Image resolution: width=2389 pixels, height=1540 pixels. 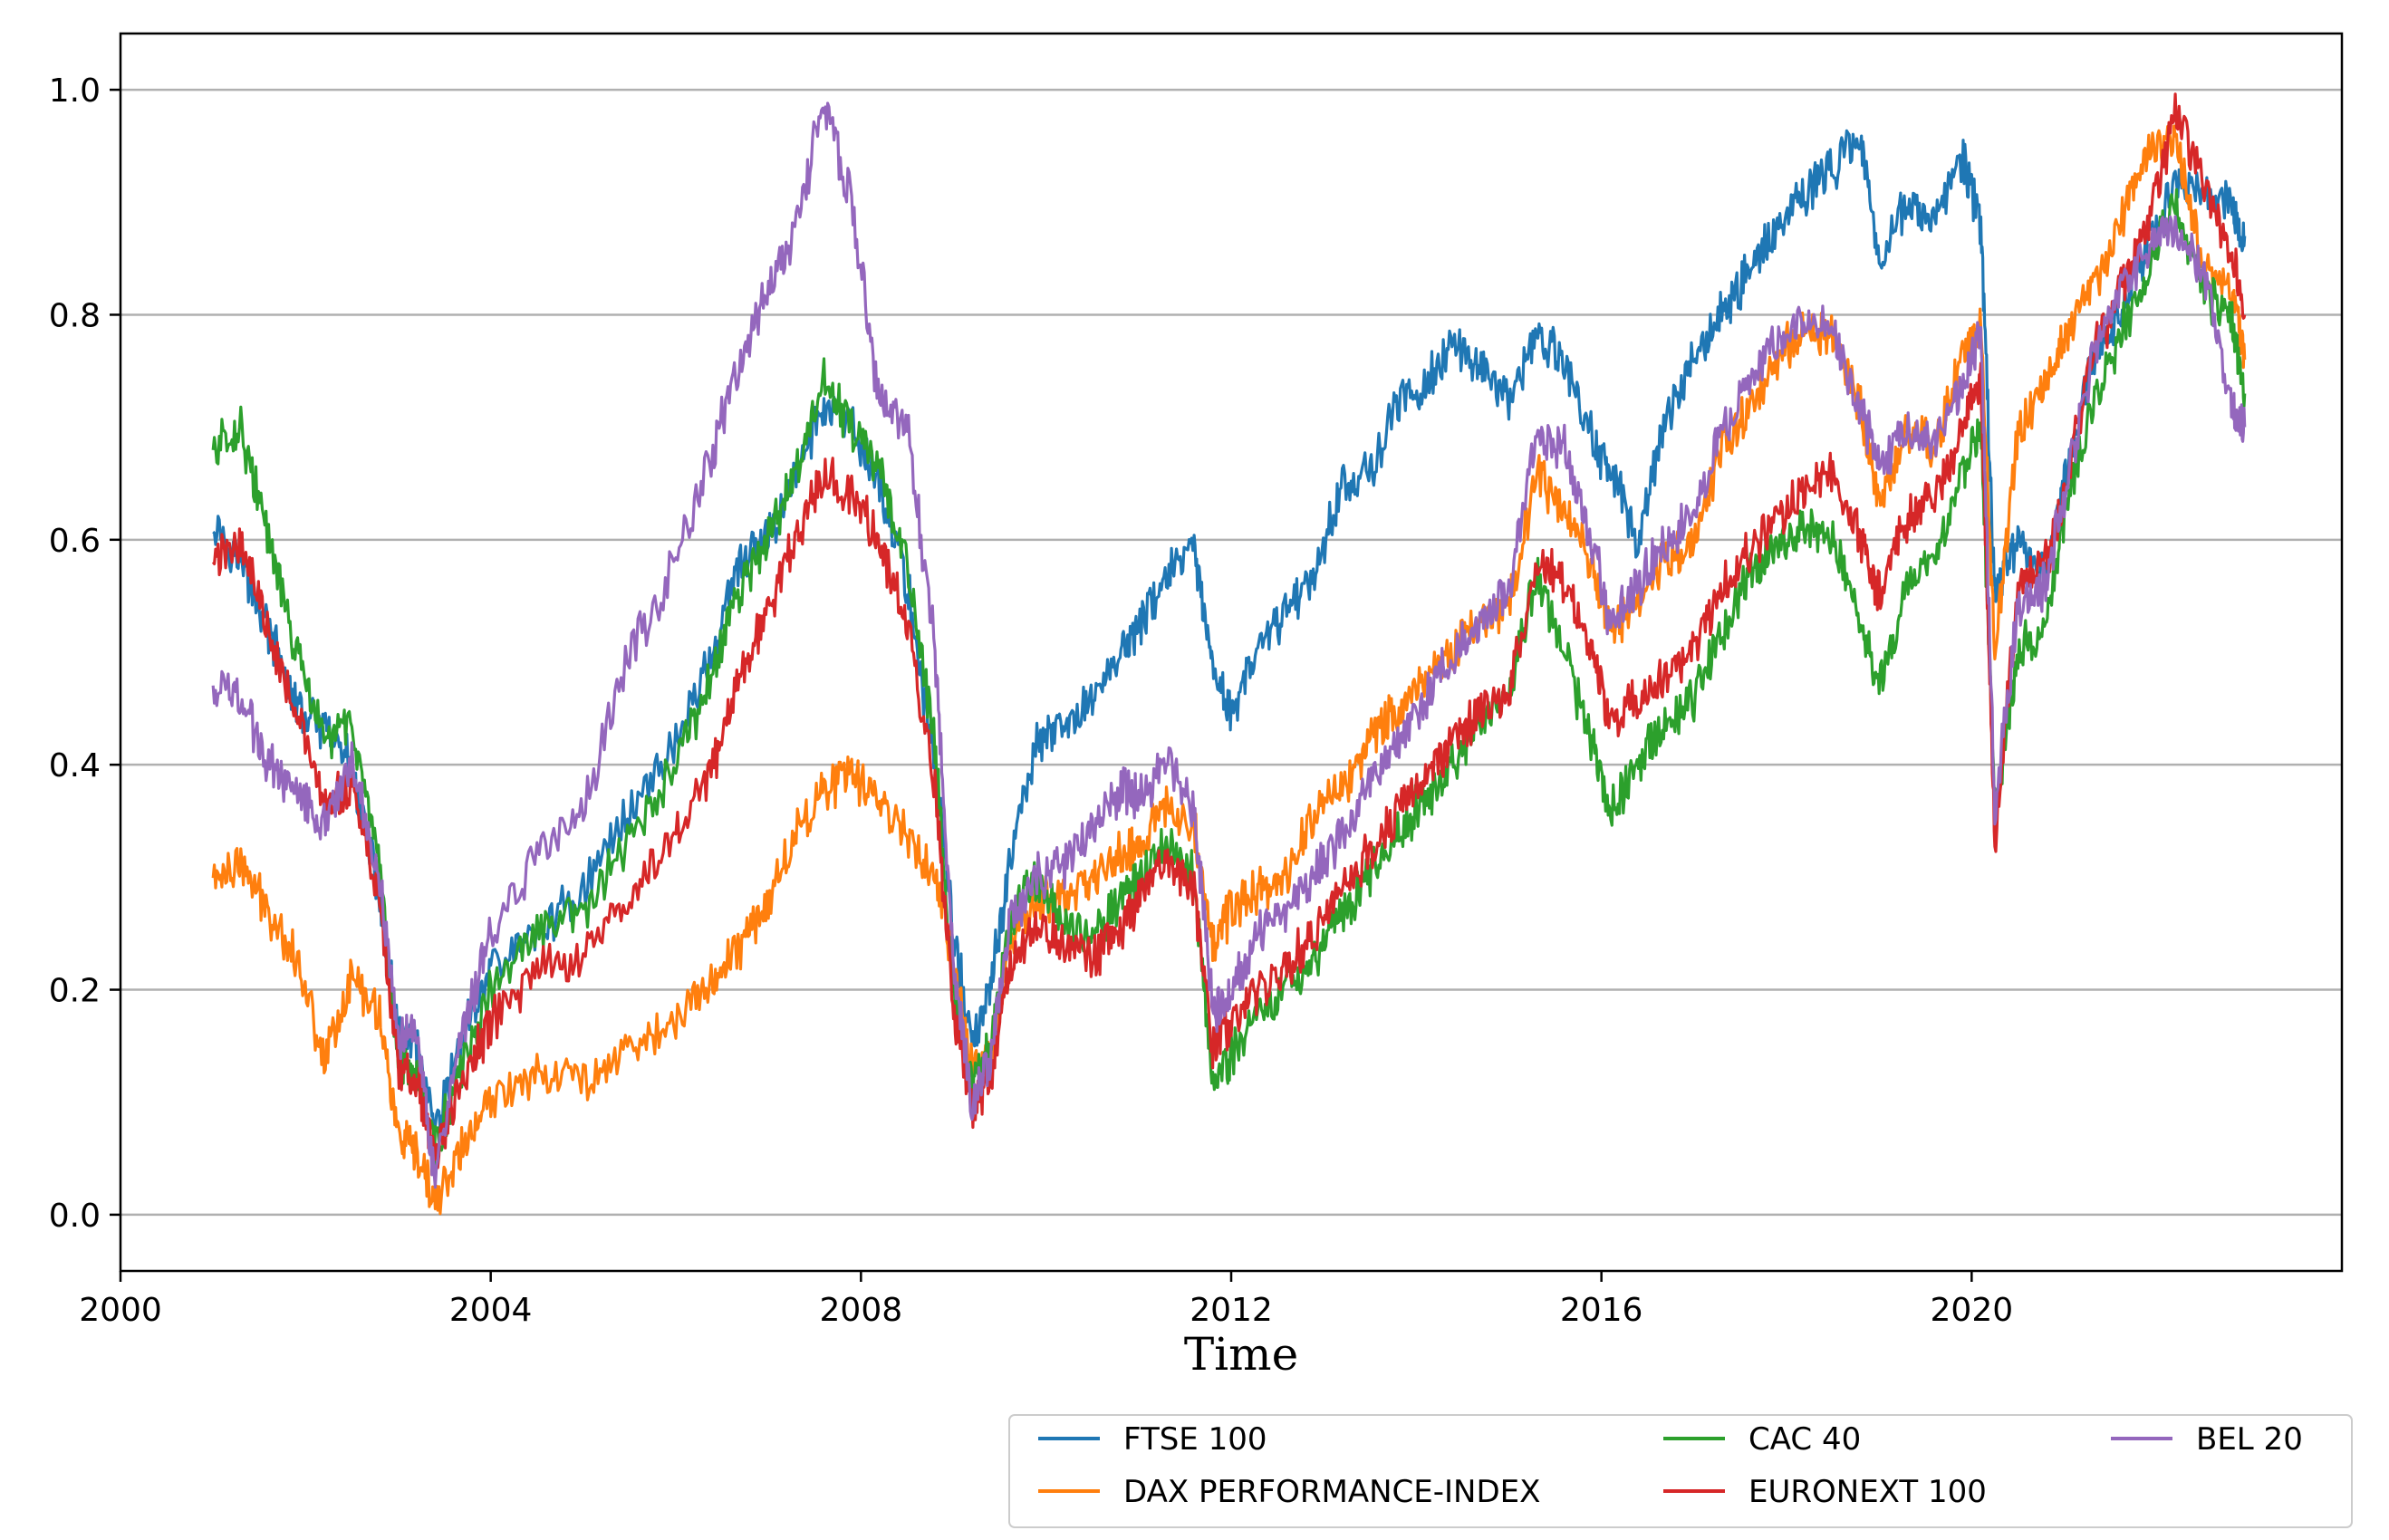 What do you see at coordinates (861, 1311) in the screenshot?
I see `x-tick-label: 2008` at bounding box center [861, 1311].